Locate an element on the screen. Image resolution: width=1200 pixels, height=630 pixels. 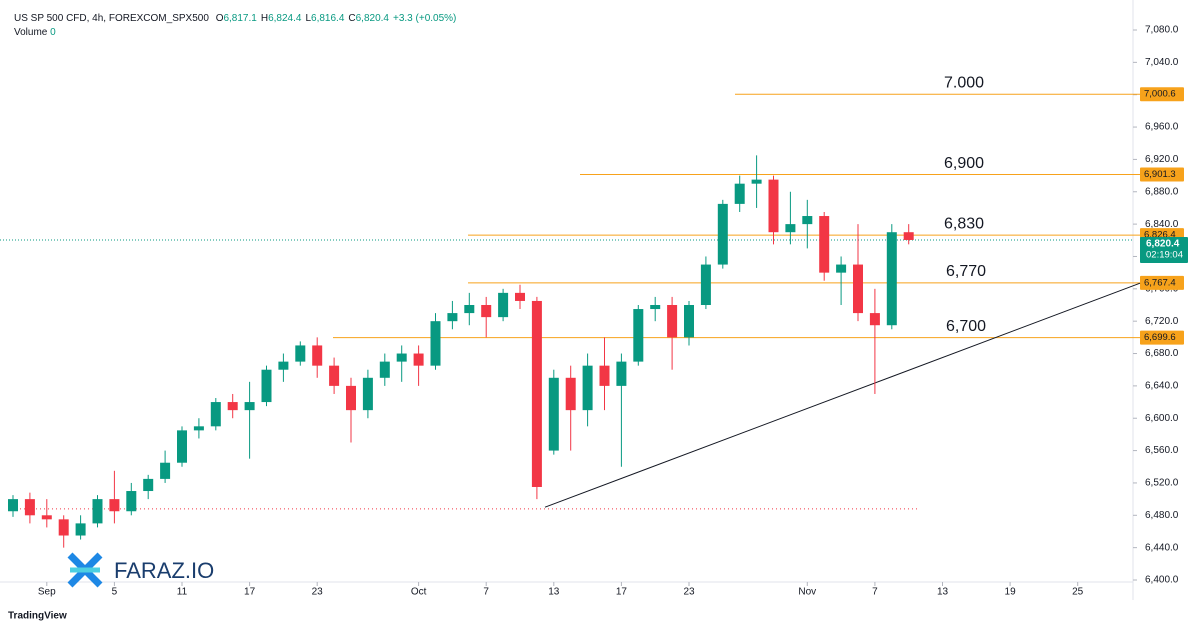
price-badge-label: 6,699.6 is located at coordinates (1160, 337).